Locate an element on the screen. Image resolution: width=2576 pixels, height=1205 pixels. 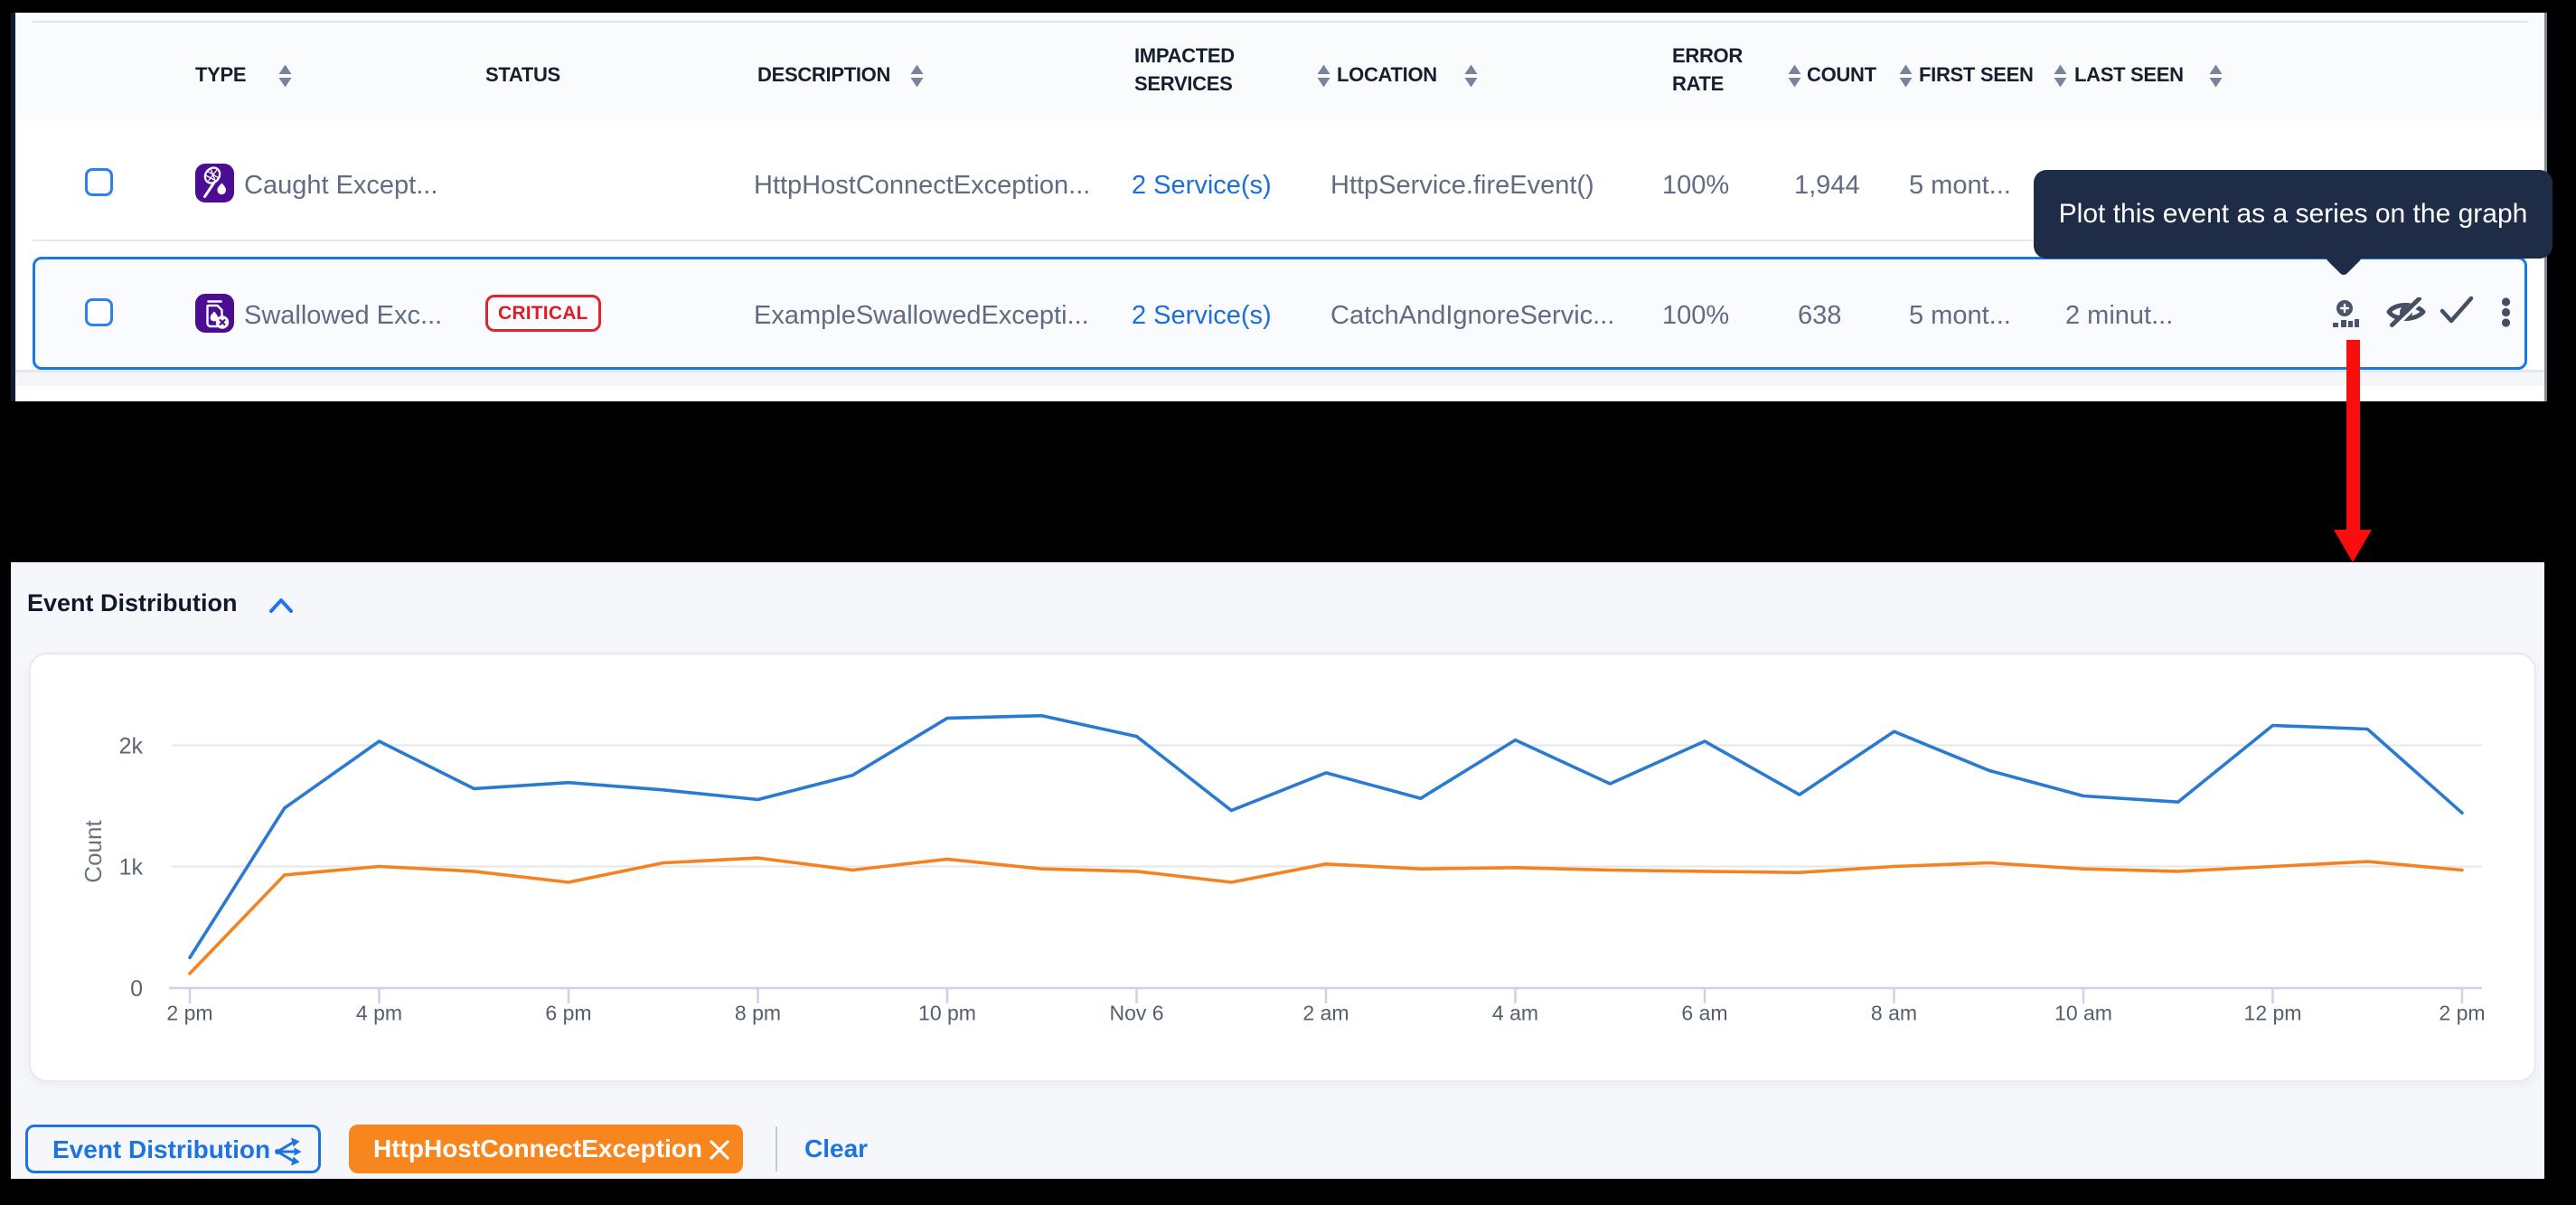
svg-text: 8 am is located at coordinates (1894, 1013).